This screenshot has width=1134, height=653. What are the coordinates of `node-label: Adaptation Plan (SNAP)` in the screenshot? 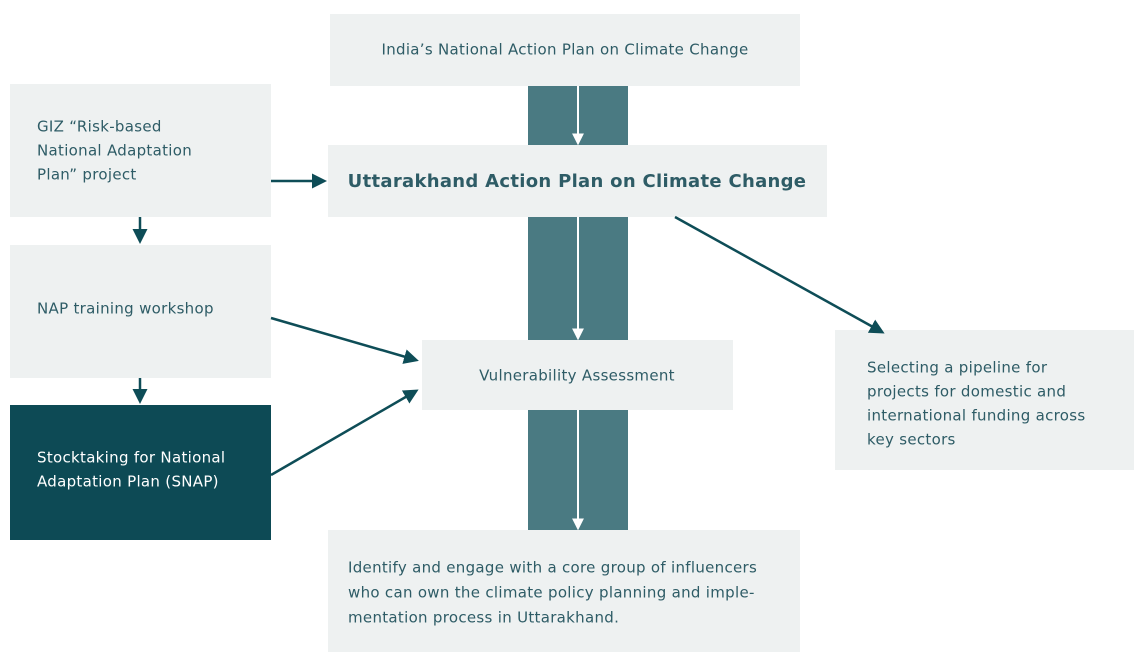 It's located at (128, 482).